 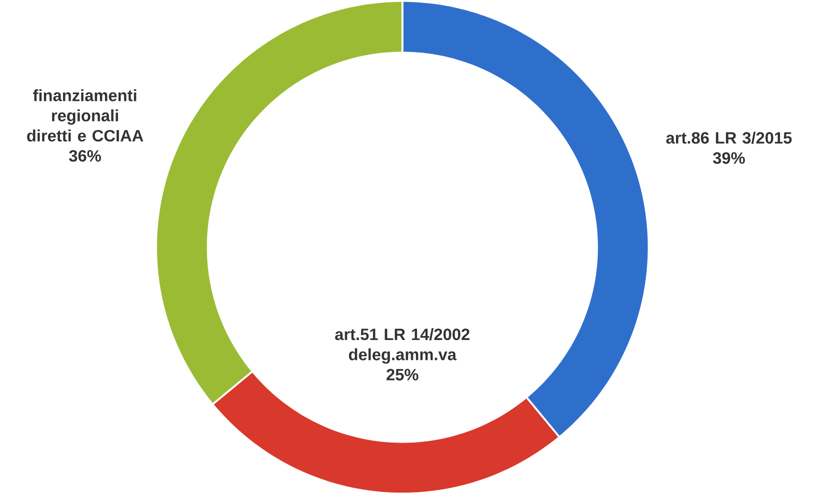 What do you see at coordinates (728, 158) in the screenshot?
I see `data-label: 39%` at bounding box center [728, 158].